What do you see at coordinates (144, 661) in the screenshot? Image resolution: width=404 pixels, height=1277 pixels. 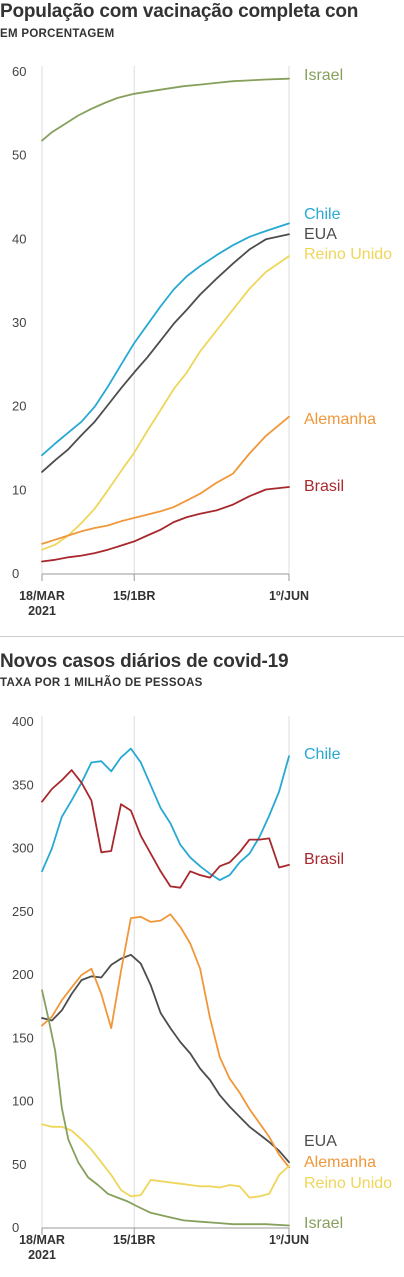 I see `chart-title: Novos casos diários de covid-19` at bounding box center [144, 661].